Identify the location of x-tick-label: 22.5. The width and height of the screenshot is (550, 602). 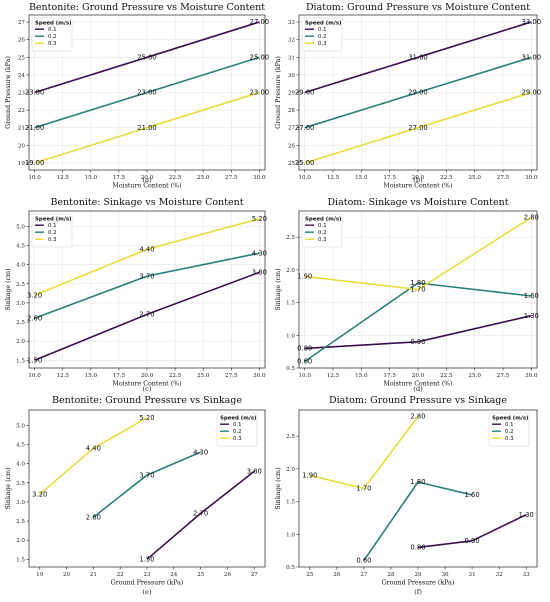
(446, 376).